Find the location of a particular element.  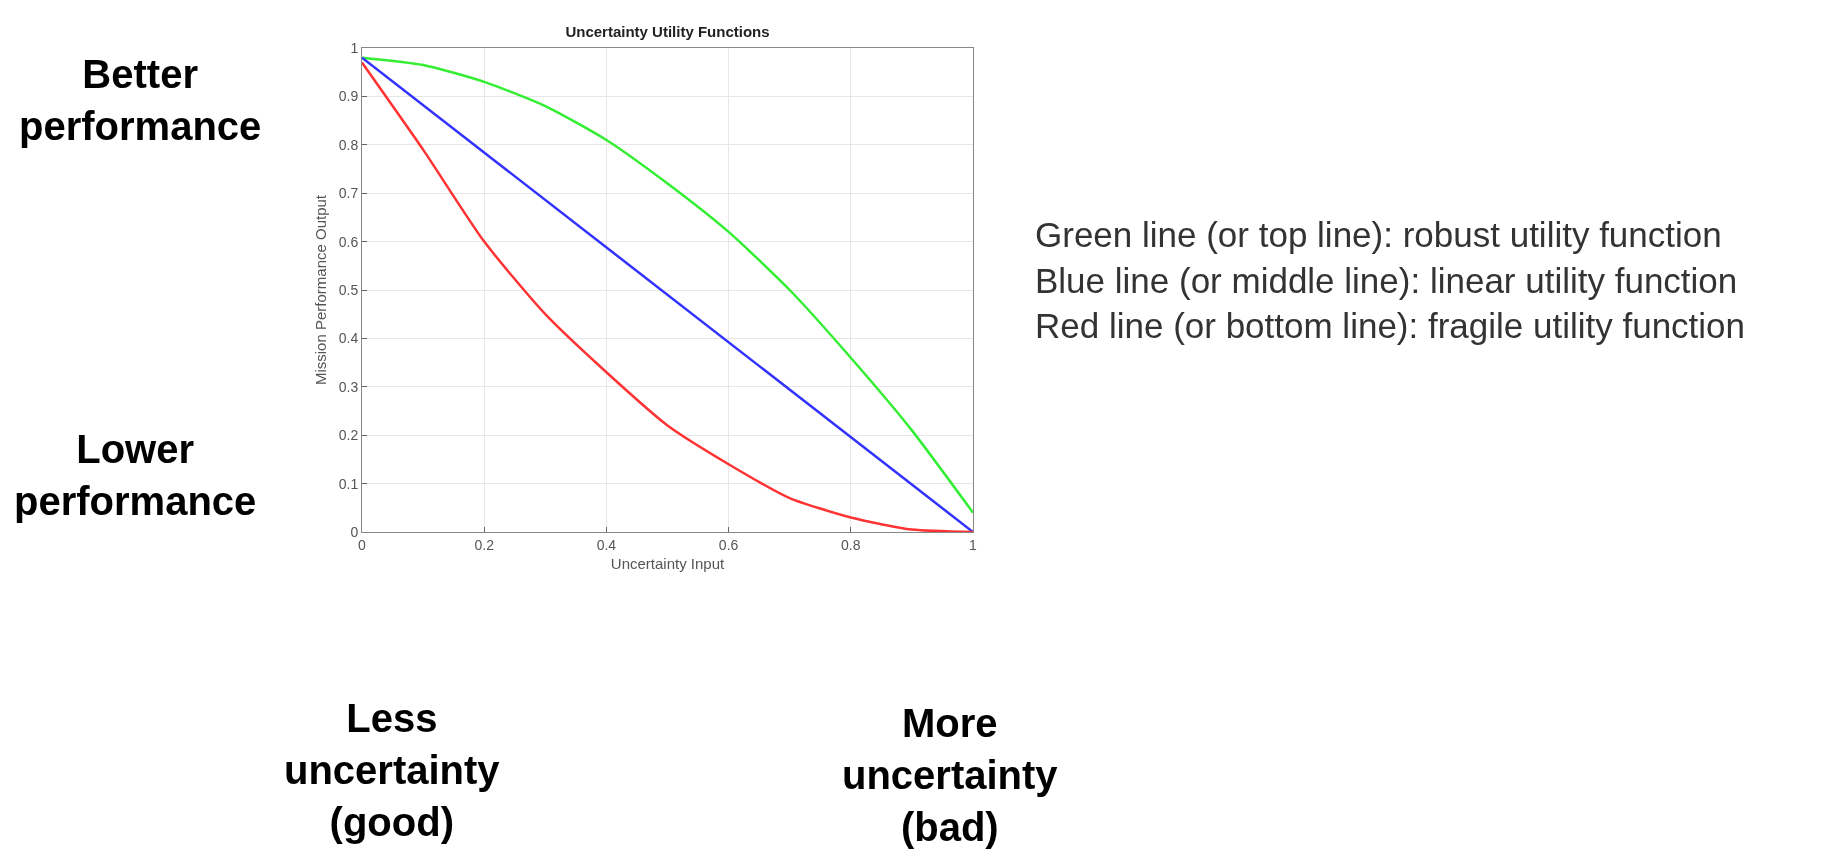

y-tick-label: 0.4 is located at coordinates (348, 338).